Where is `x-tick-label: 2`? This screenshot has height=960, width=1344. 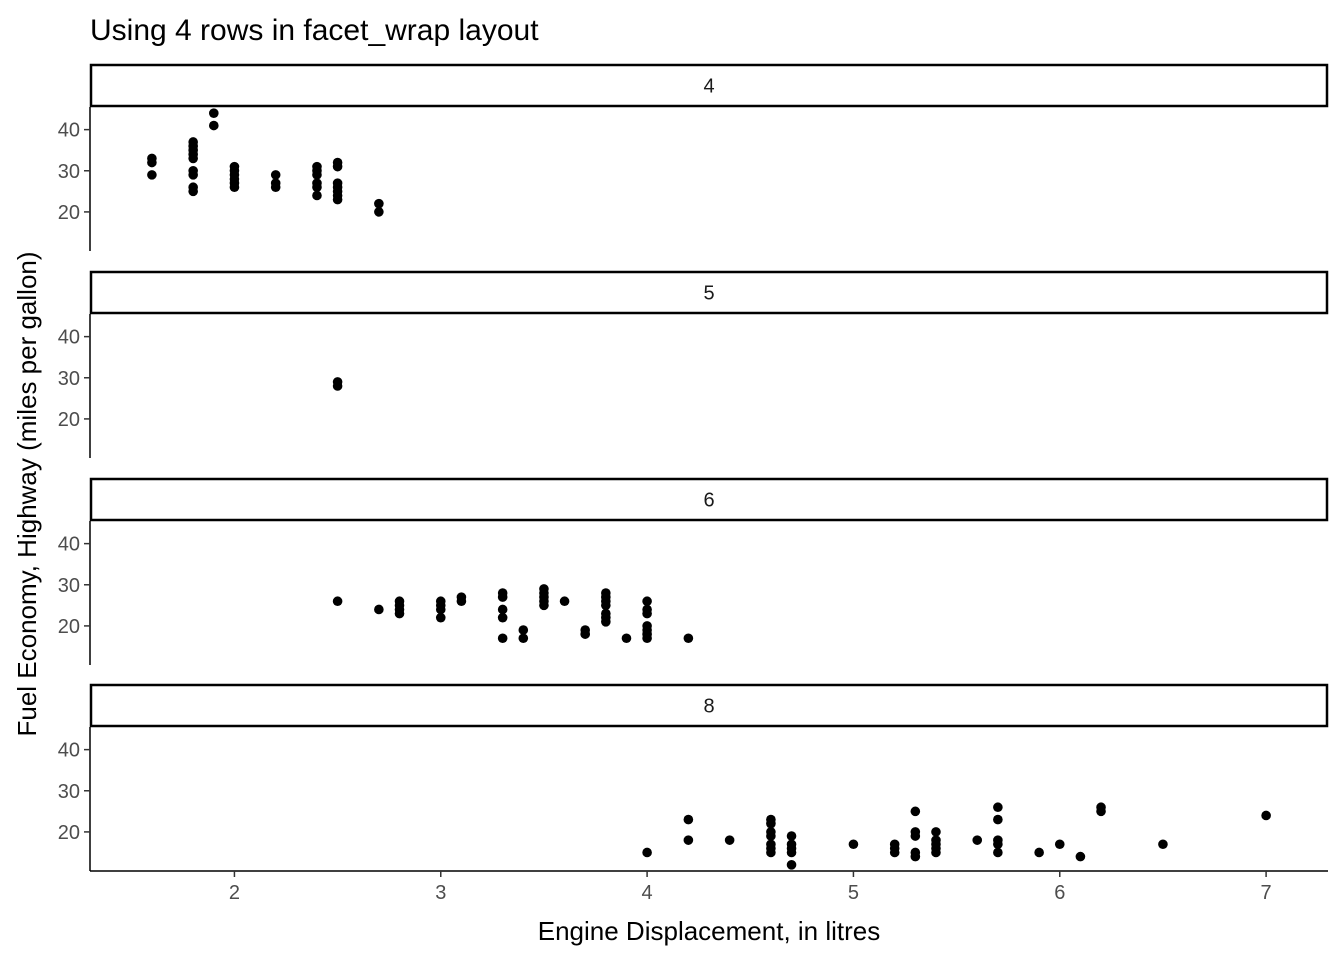 x-tick-label: 2 is located at coordinates (234, 893).